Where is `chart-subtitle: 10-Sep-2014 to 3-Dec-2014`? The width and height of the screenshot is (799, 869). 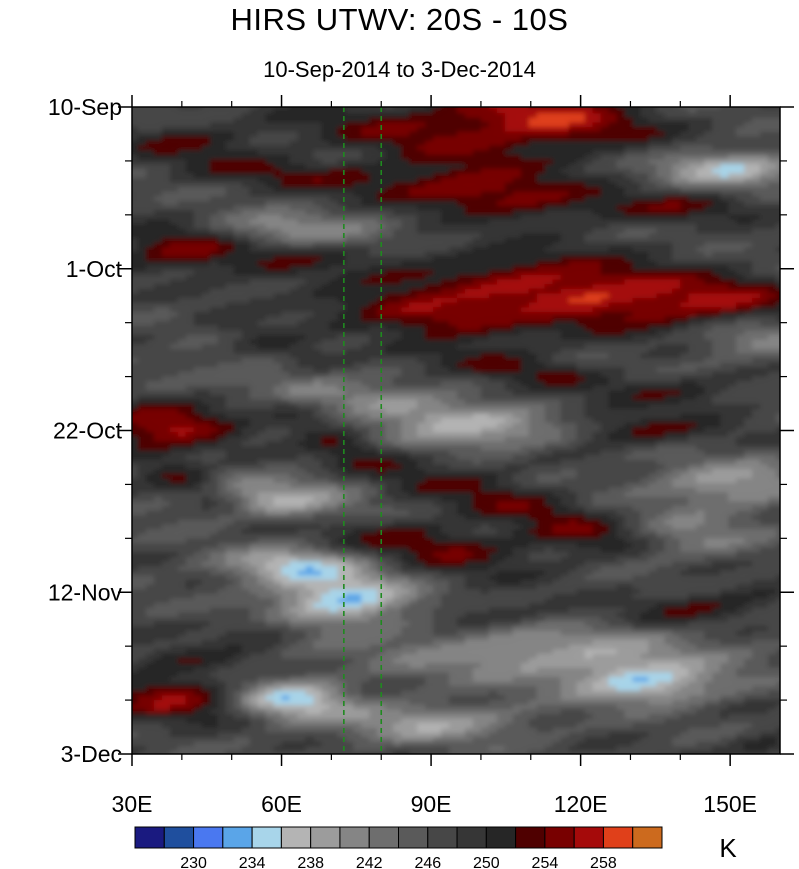
chart-subtitle: 10-Sep-2014 to 3-Dec-2014 is located at coordinates (399, 70).